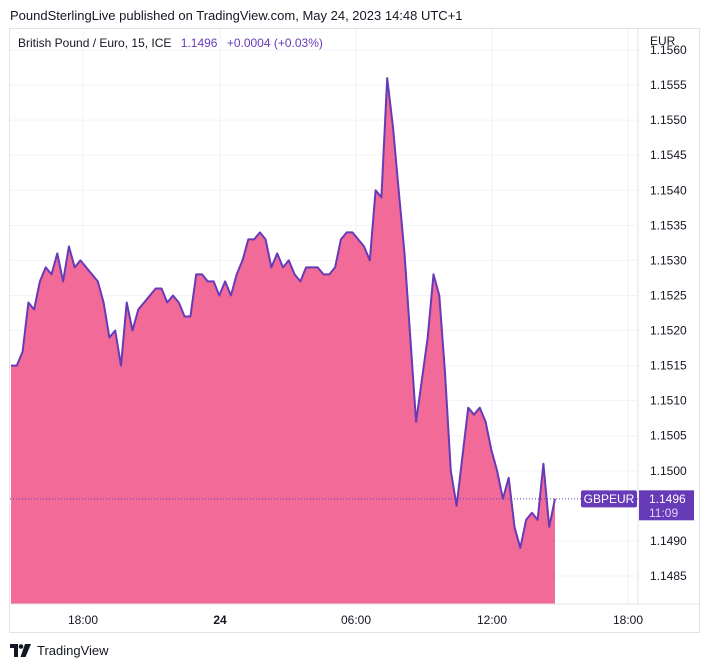 This screenshot has height=668, width=710. I want to click on y-tick-label: 1.1545, so click(668, 155).